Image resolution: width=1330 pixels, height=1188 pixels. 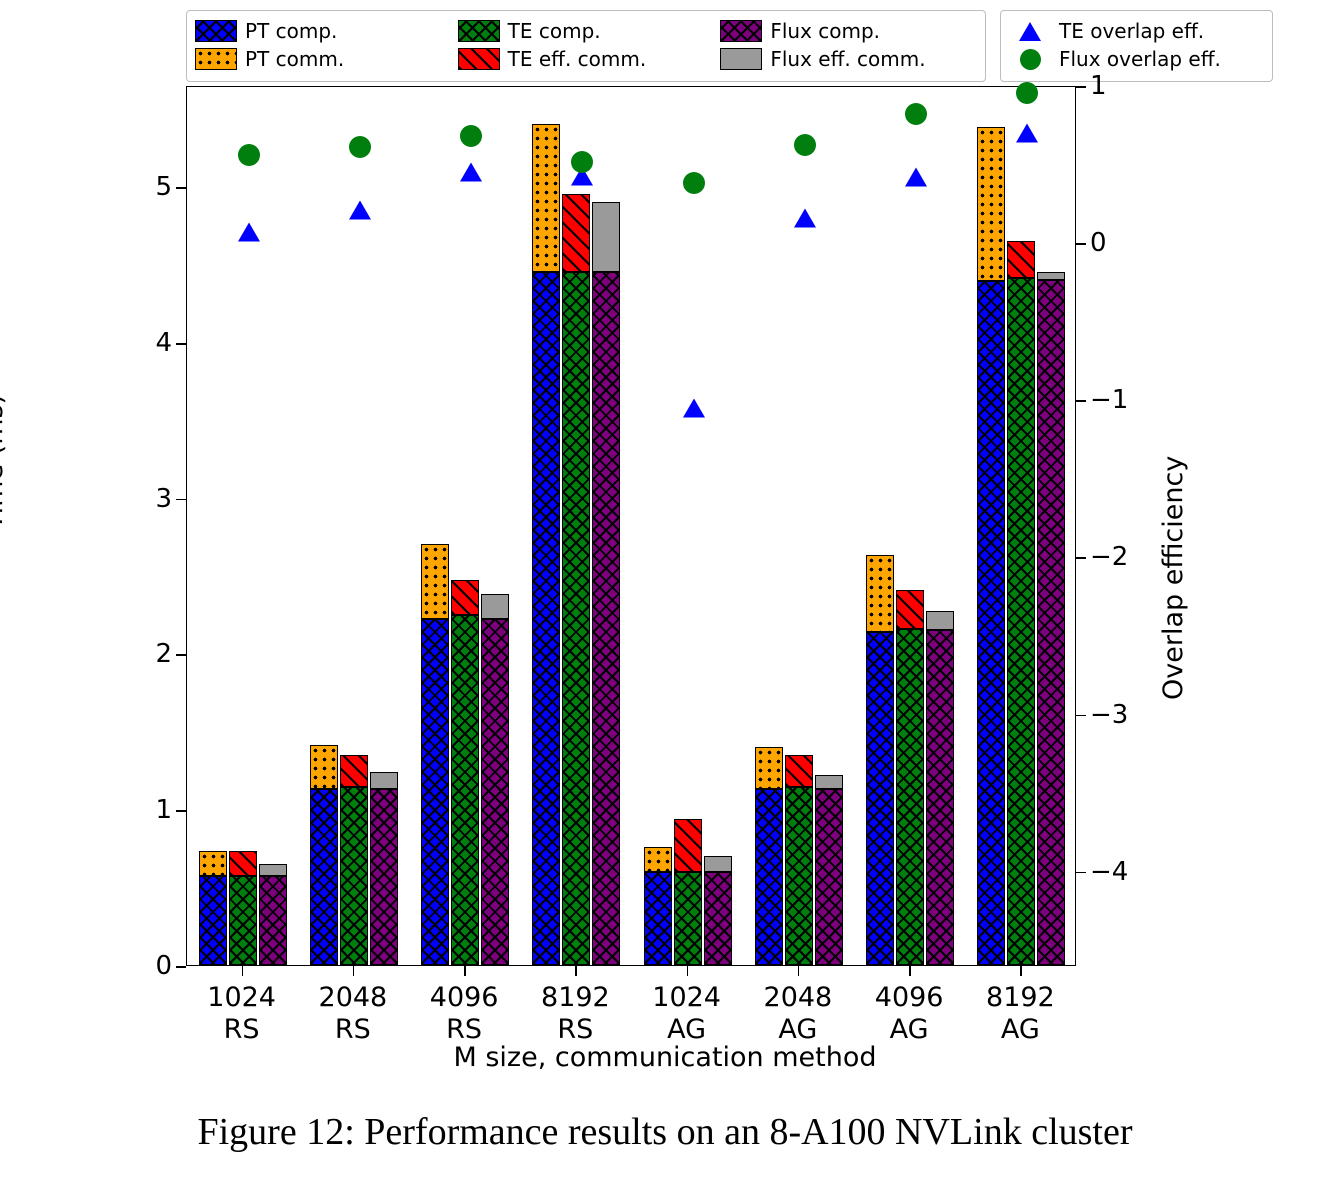 What do you see at coordinates (295, 59) in the screenshot?
I see `legend-label: PT comm.` at bounding box center [295, 59].